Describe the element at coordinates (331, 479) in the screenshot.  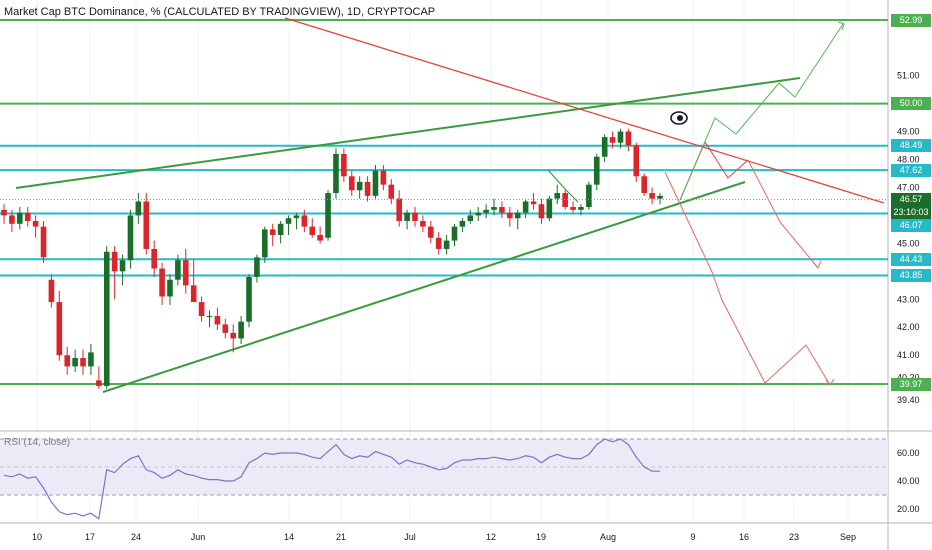
I see `rsi-line` at that location.